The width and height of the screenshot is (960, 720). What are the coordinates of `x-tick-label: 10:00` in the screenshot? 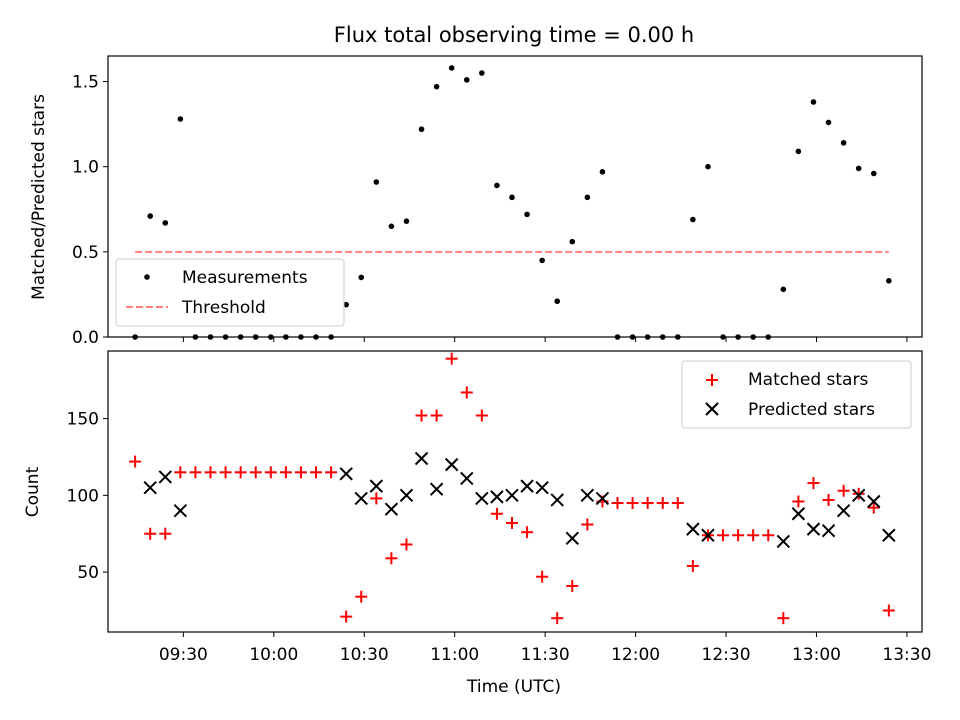 It's located at (273, 655).